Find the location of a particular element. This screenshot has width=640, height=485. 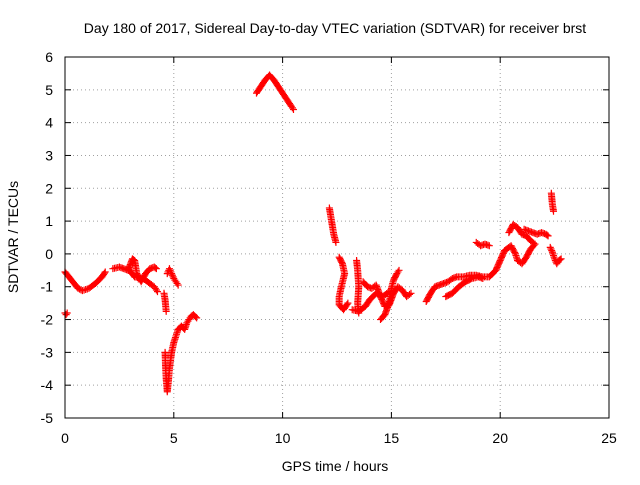

x-tick-label: 5 is located at coordinates (174, 438).